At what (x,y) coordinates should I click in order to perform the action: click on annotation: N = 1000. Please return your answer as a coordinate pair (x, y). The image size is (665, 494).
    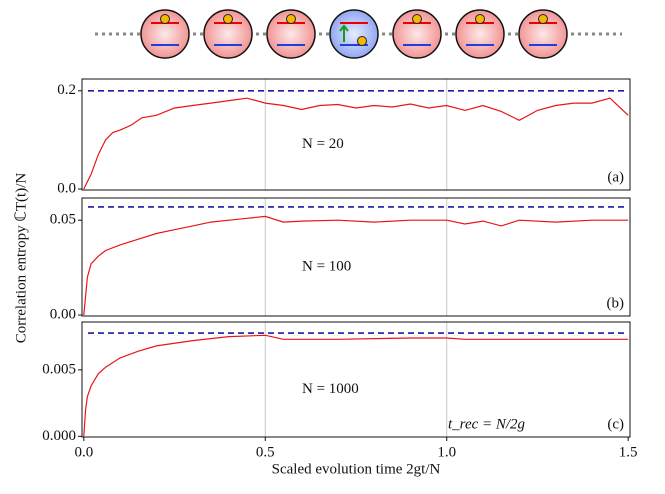
    Looking at the image, I should click on (330, 389).